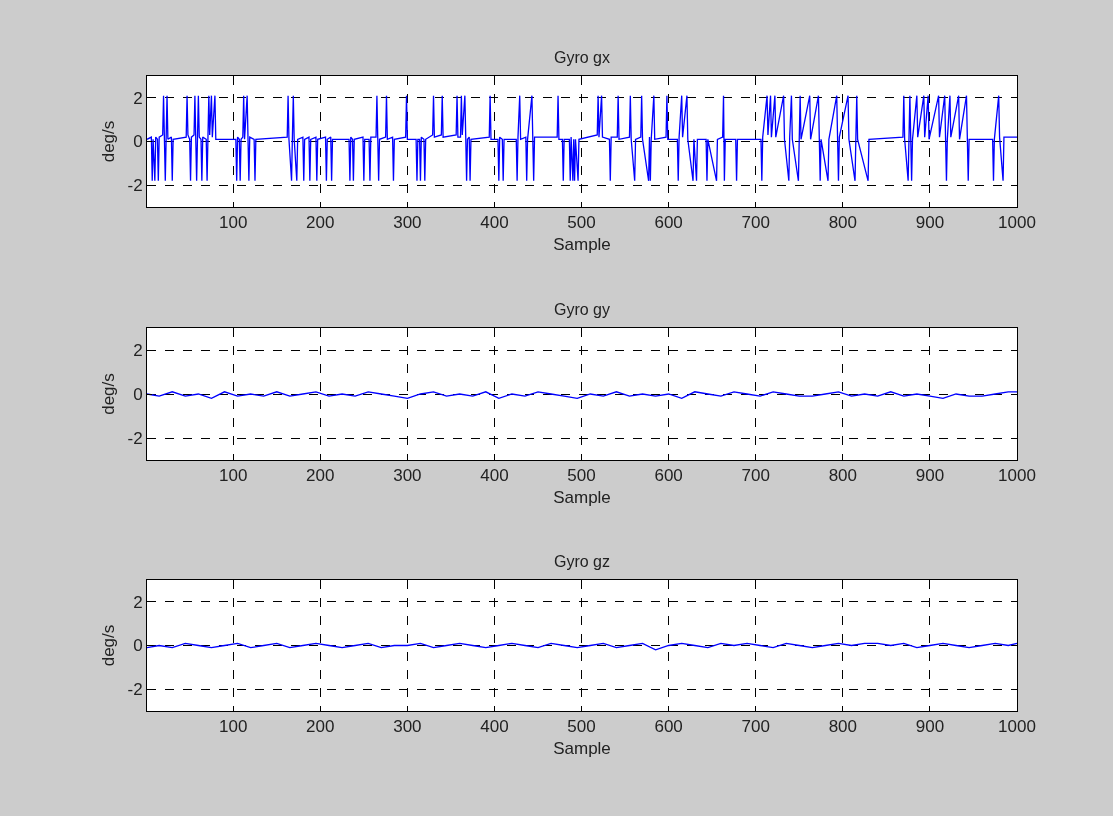  Describe the element at coordinates (582, 561) in the screenshot. I see `chart-title: Gyro gz` at that location.